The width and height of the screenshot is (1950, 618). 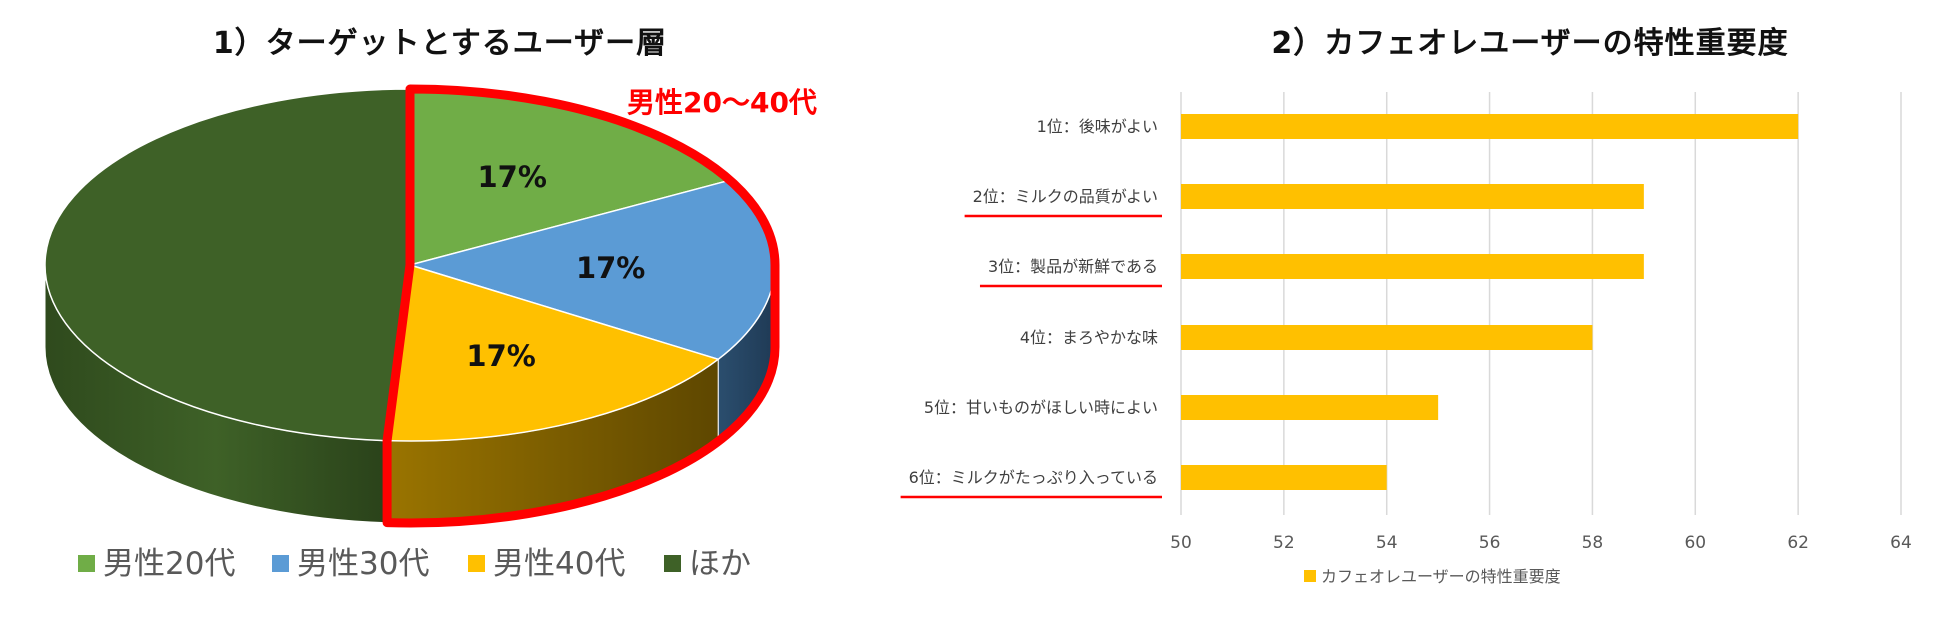 I want to click on pie-legend-item-2: 男性40代, so click(x=546, y=564).